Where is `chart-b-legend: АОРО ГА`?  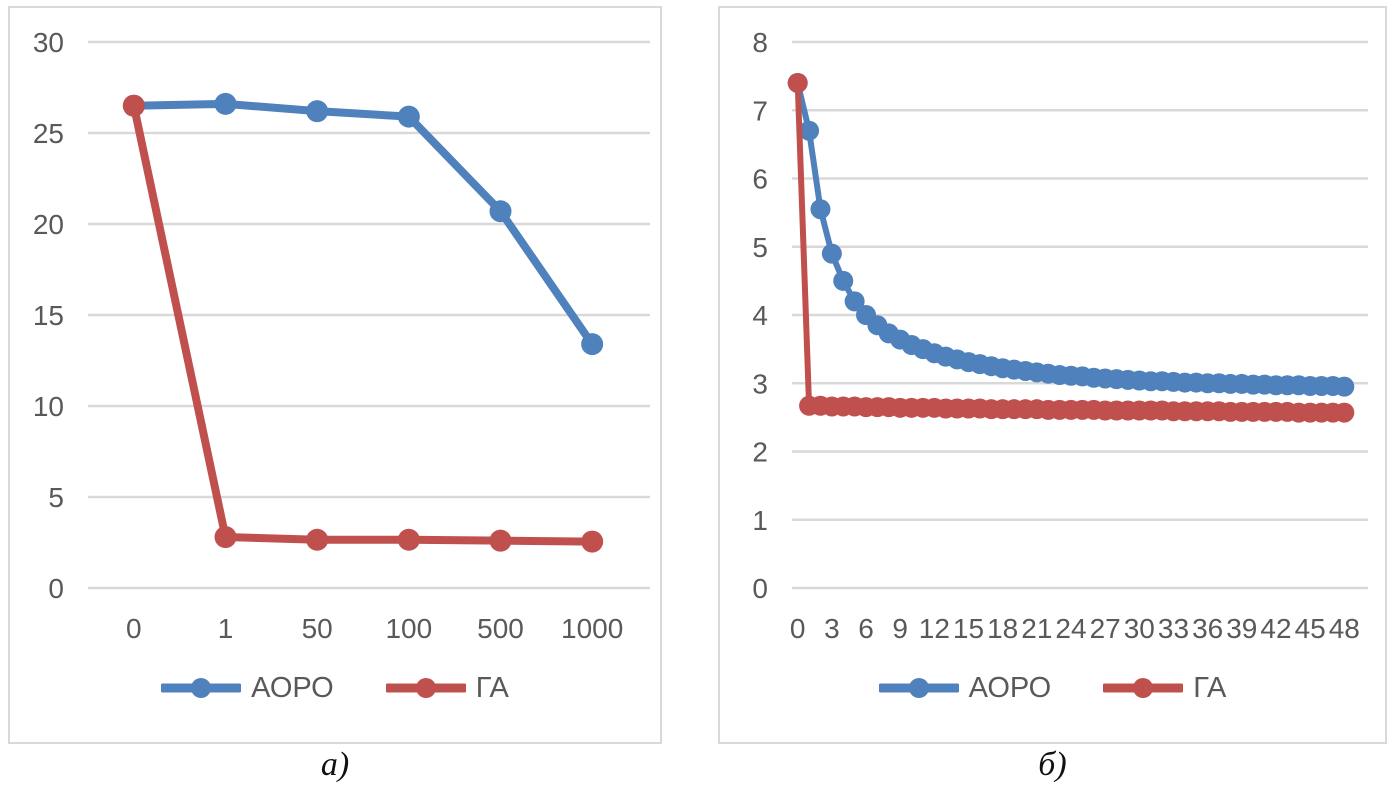 chart-b-legend: АОРО ГА is located at coordinates (1052, 688).